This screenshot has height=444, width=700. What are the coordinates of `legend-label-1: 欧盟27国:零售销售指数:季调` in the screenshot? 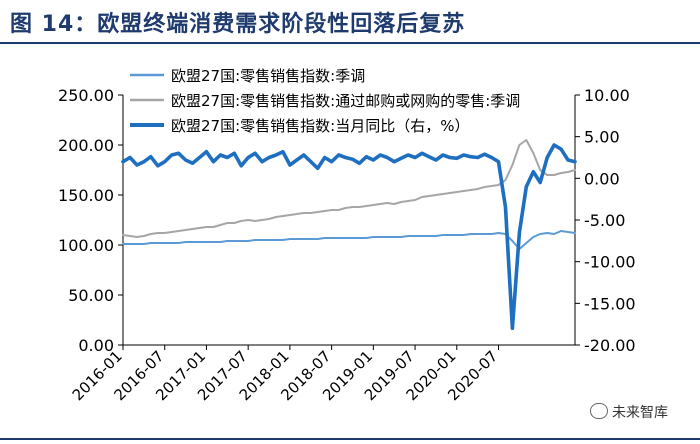 It's located at (268, 76).